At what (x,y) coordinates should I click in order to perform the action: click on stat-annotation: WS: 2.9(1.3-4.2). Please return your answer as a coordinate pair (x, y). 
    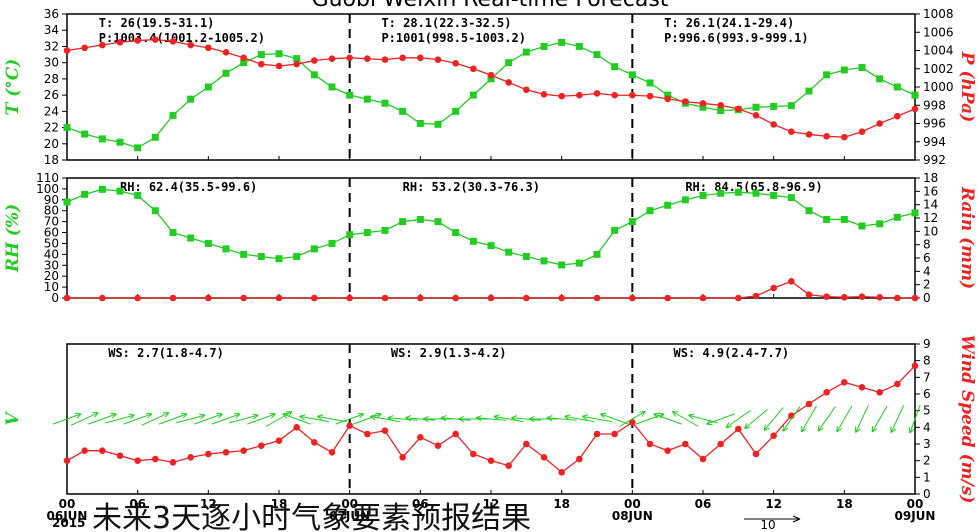
    Looking at the image, I should click on (449, 353).